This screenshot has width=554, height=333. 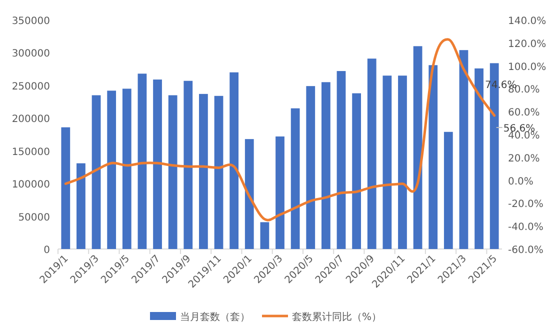 I want to click on y-tick-label: 250000, so click(x=31, y=86).